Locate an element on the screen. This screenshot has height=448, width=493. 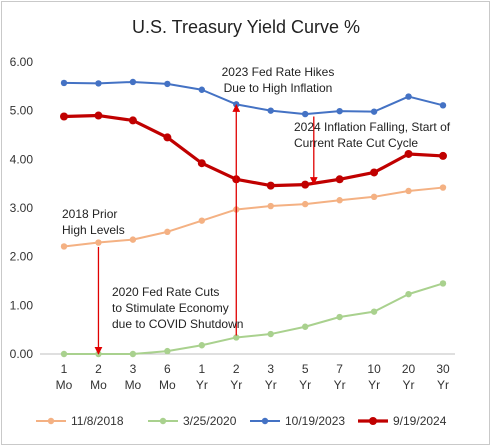
x-tick-label: 5 is located at coordinates (305, 369).